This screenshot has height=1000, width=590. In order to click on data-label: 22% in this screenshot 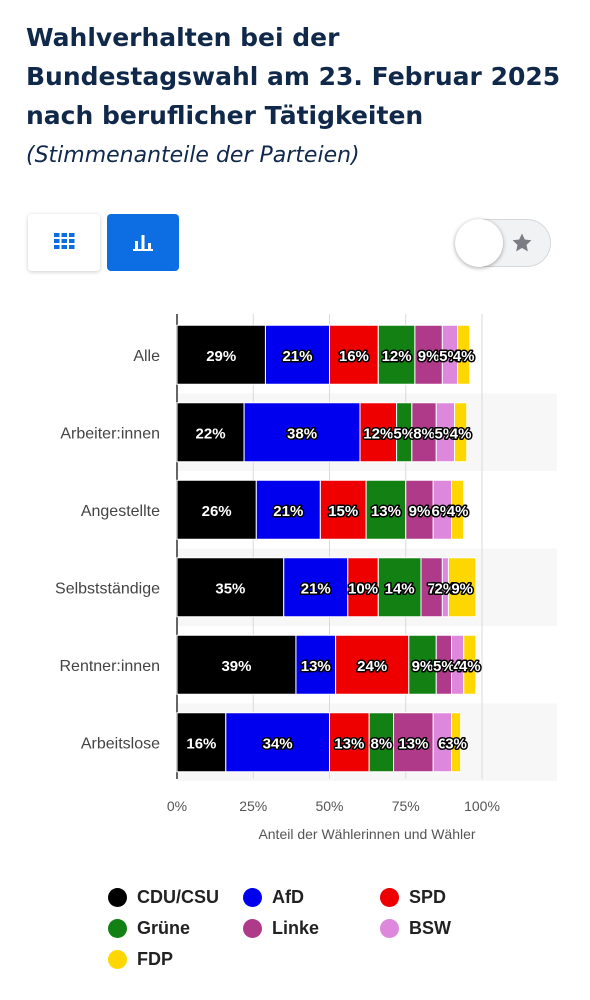, I will do `click(211, 433)`.